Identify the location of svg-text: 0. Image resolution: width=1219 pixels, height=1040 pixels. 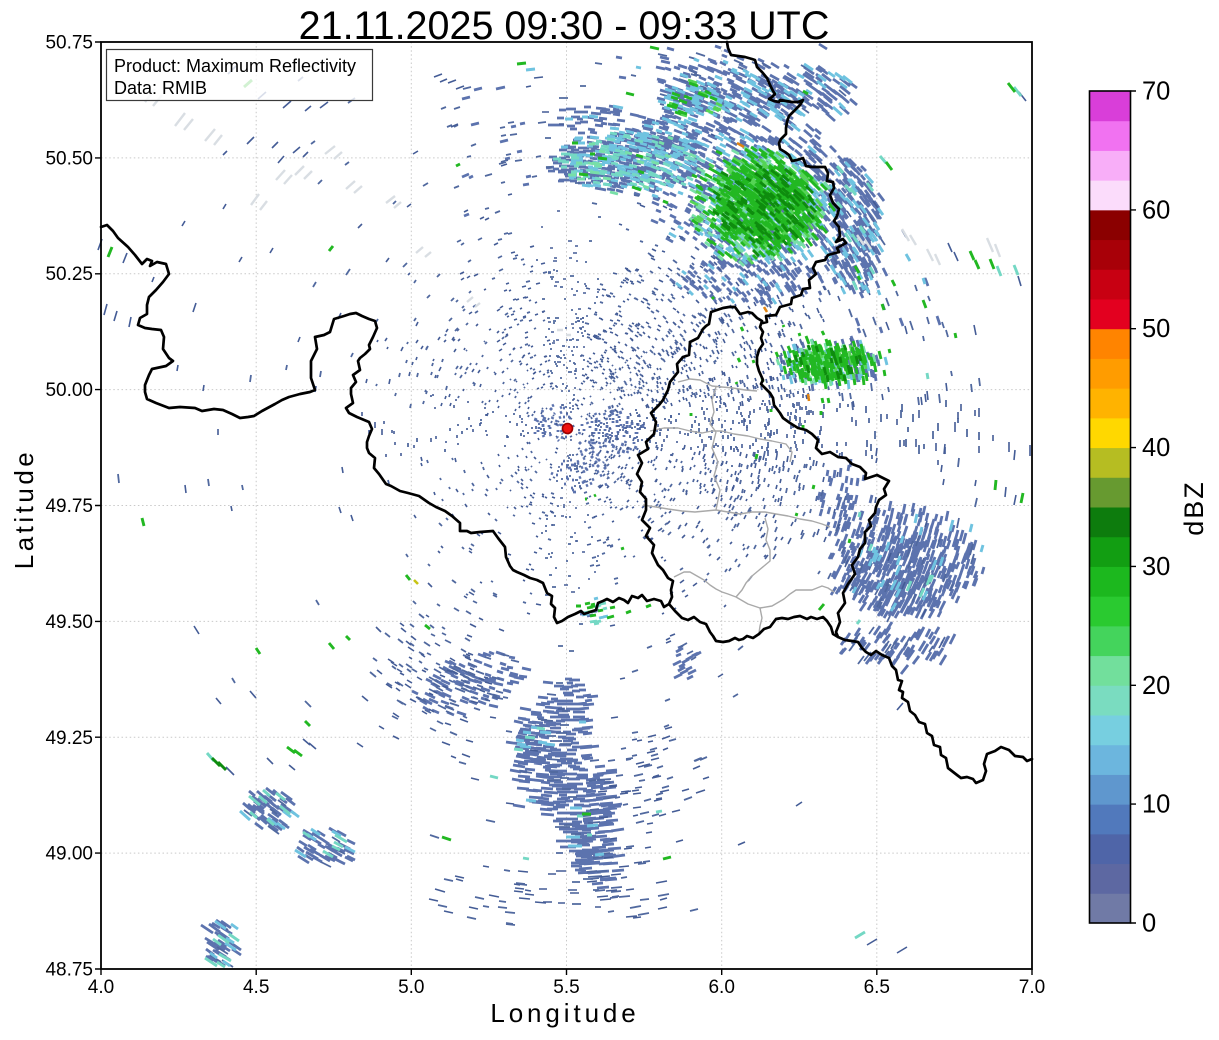
(1149, 924).